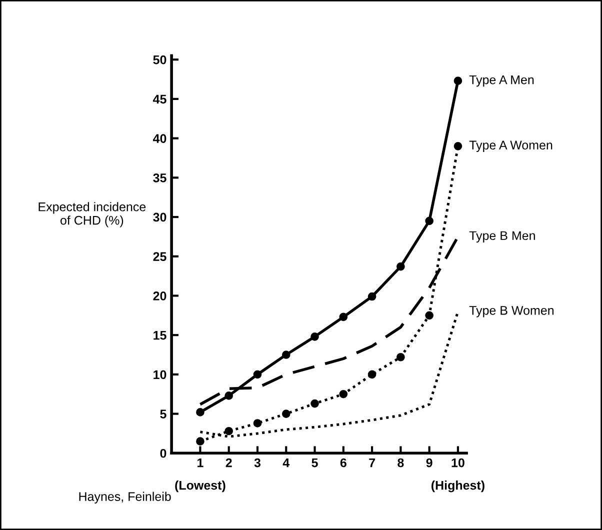 The image size is (602, 530). I want to click on y-tick-label: 5, so click(163, 414).